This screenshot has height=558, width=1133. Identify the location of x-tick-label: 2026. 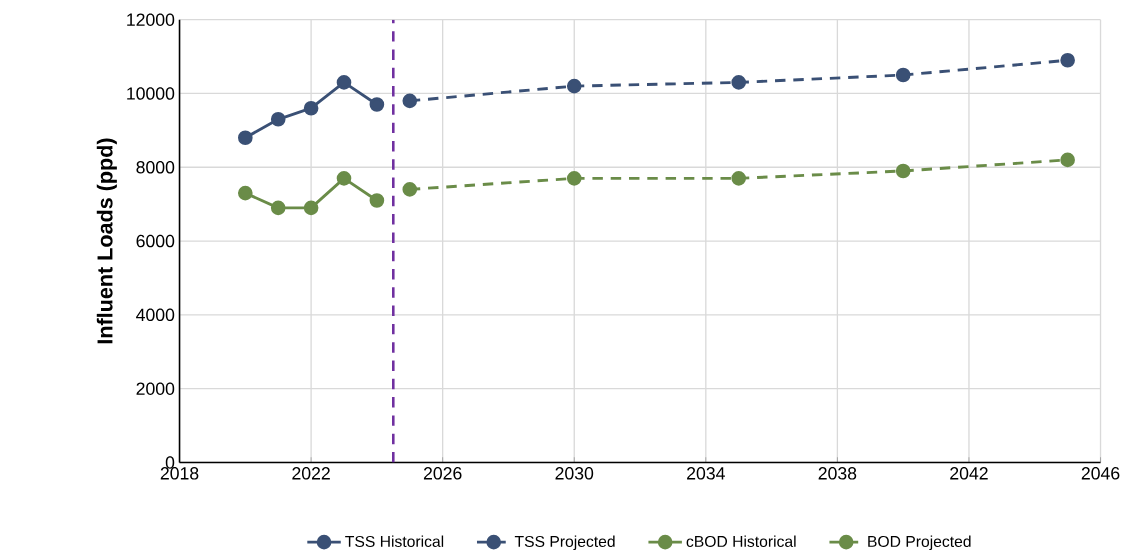
(442, 473).